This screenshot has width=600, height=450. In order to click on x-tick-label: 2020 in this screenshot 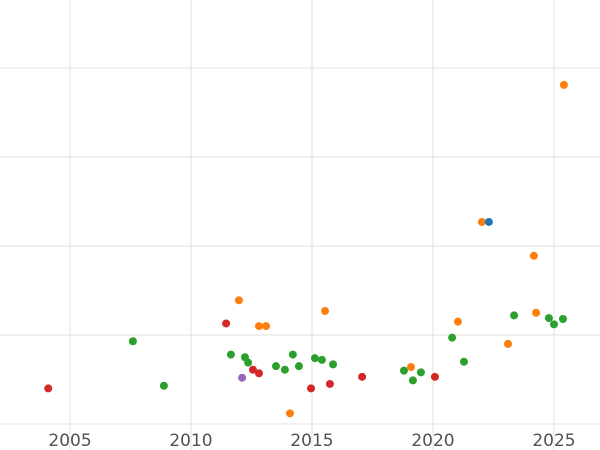, I will do `click(432, 440)`.